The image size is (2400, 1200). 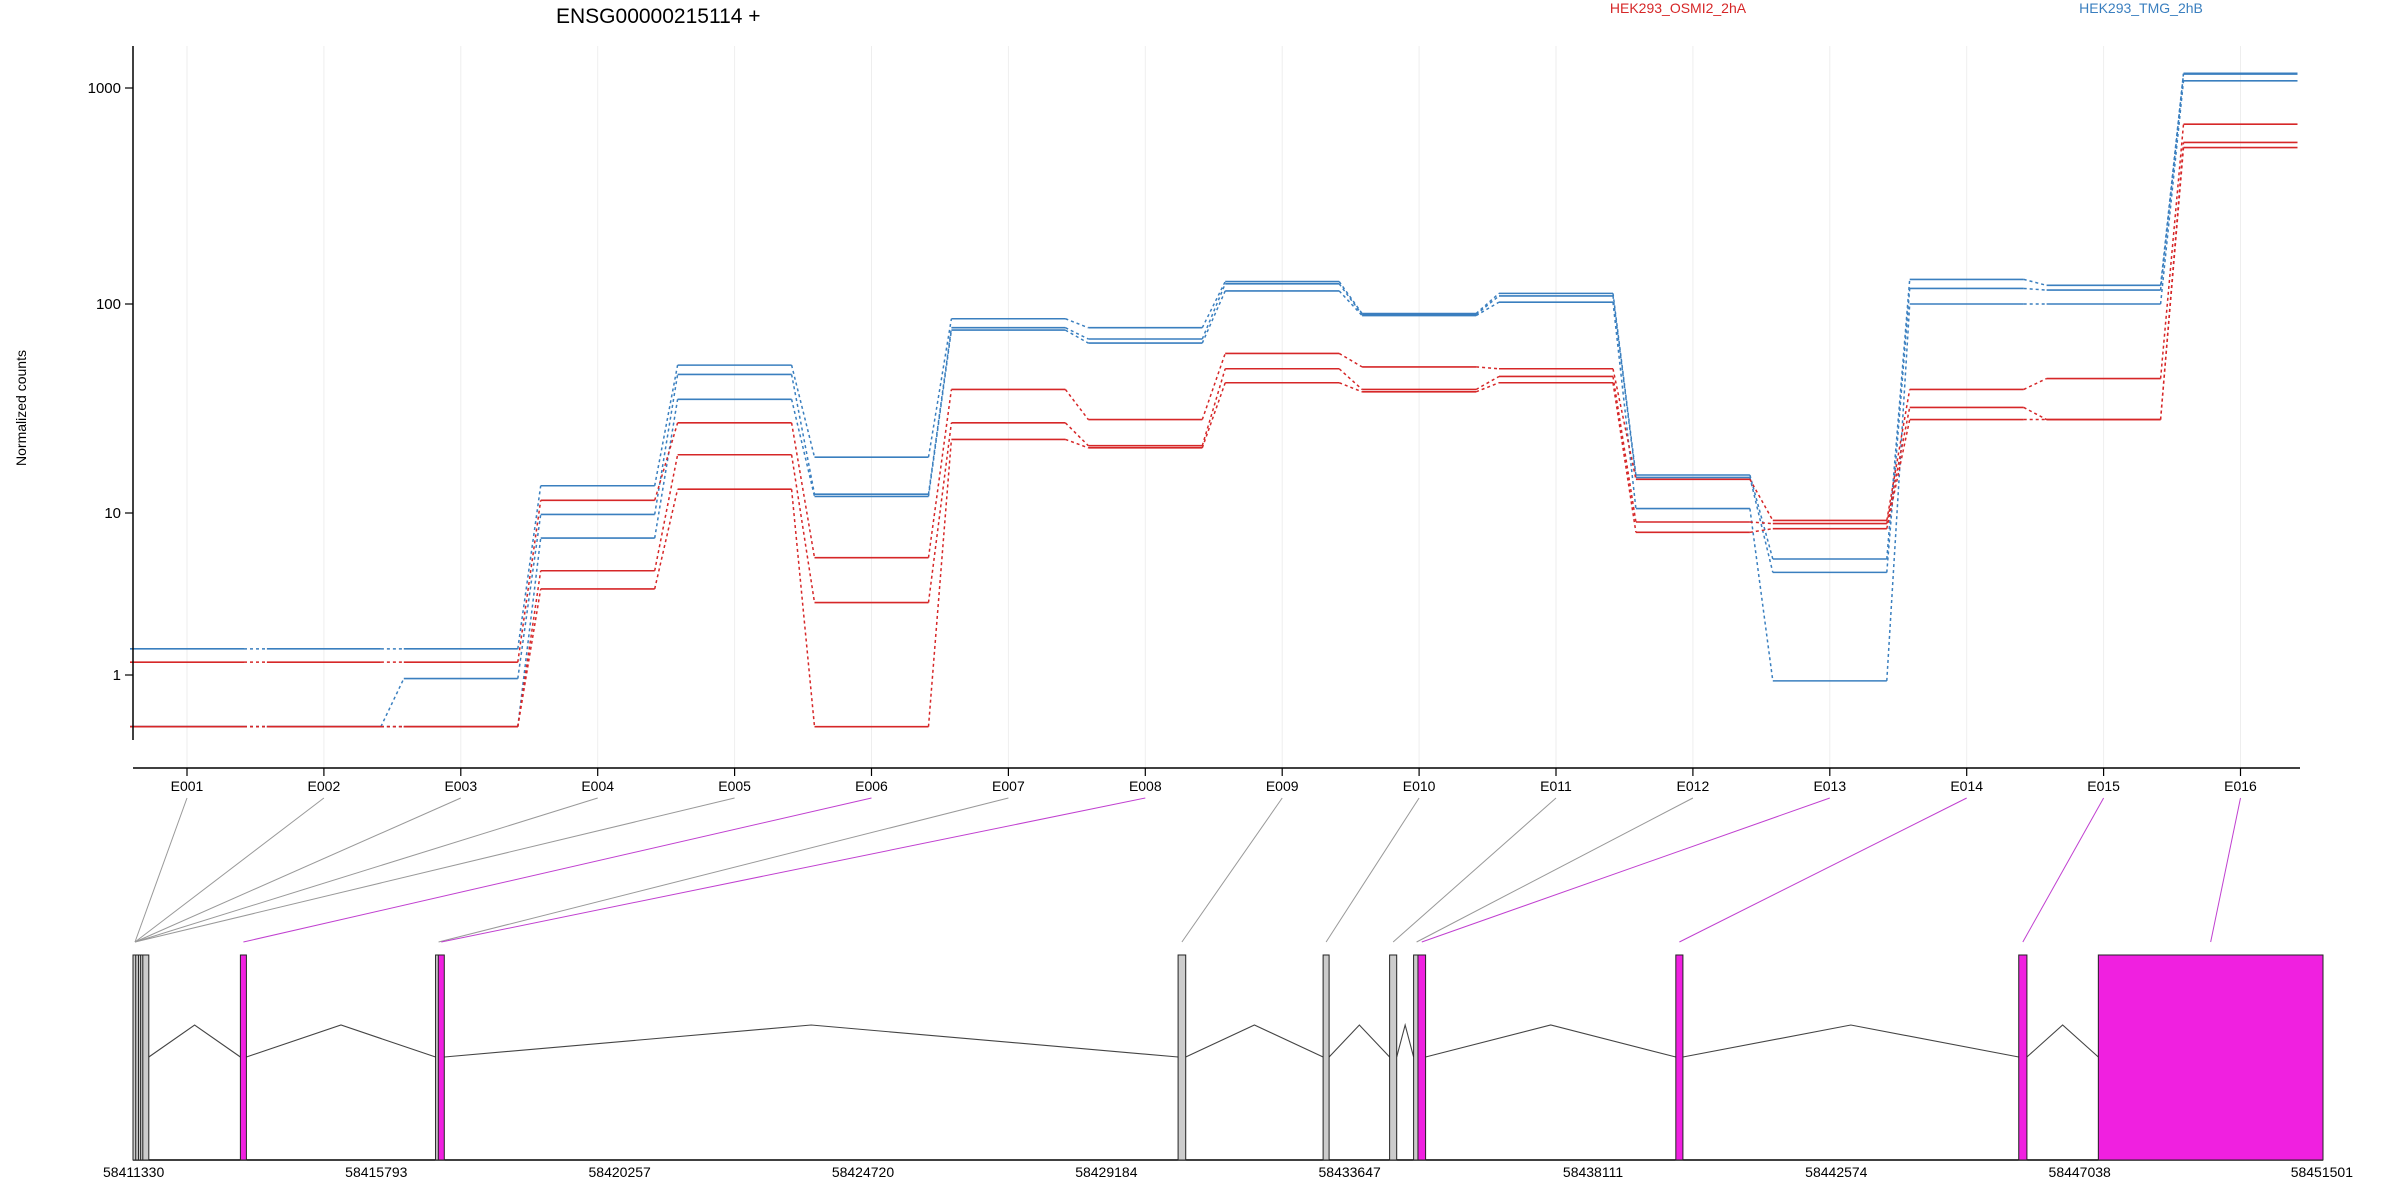 What do you see at coordinates (1145, 786) in the screenshot?
I see `x-tick-label-e008: E008` at bounding box center [1145, 786].